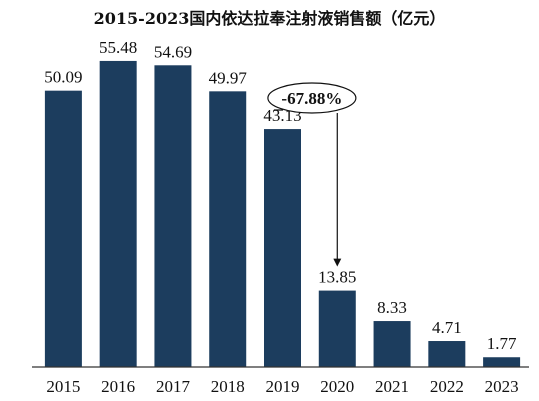 Image resolution: width=539 pixels, height=401 pixels. I want to click on bar-2017, so click(173, 216).